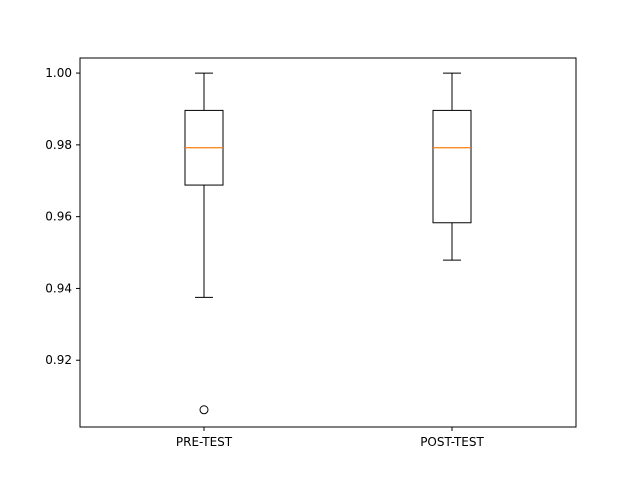 Image resolution: width=640 pixels, height=480 pixels. I want to click on outlier-point, so click(204, 410).